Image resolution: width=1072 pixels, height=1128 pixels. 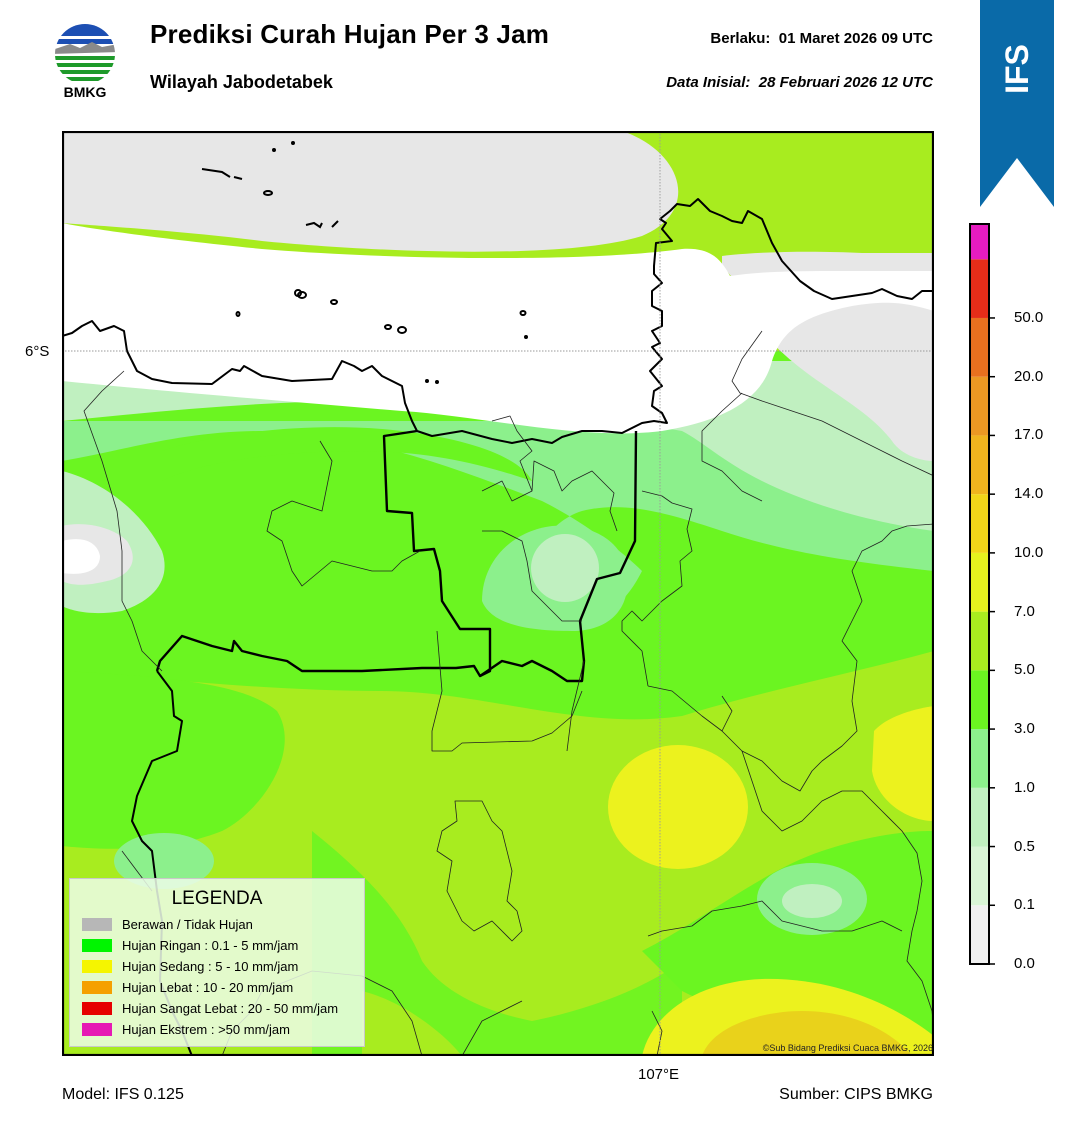 What do you see at coordinates (1029, 552) in the screenshot?
I see `colorbar-tick-label: 10.0` at bounding box center [1029, 552].